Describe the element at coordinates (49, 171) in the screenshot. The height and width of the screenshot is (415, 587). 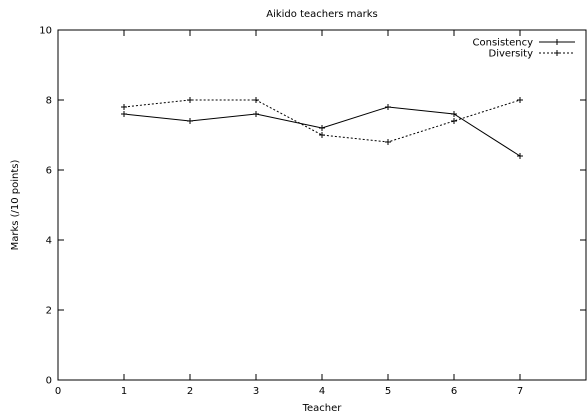
I see `y-tick-label: 6` at that location.